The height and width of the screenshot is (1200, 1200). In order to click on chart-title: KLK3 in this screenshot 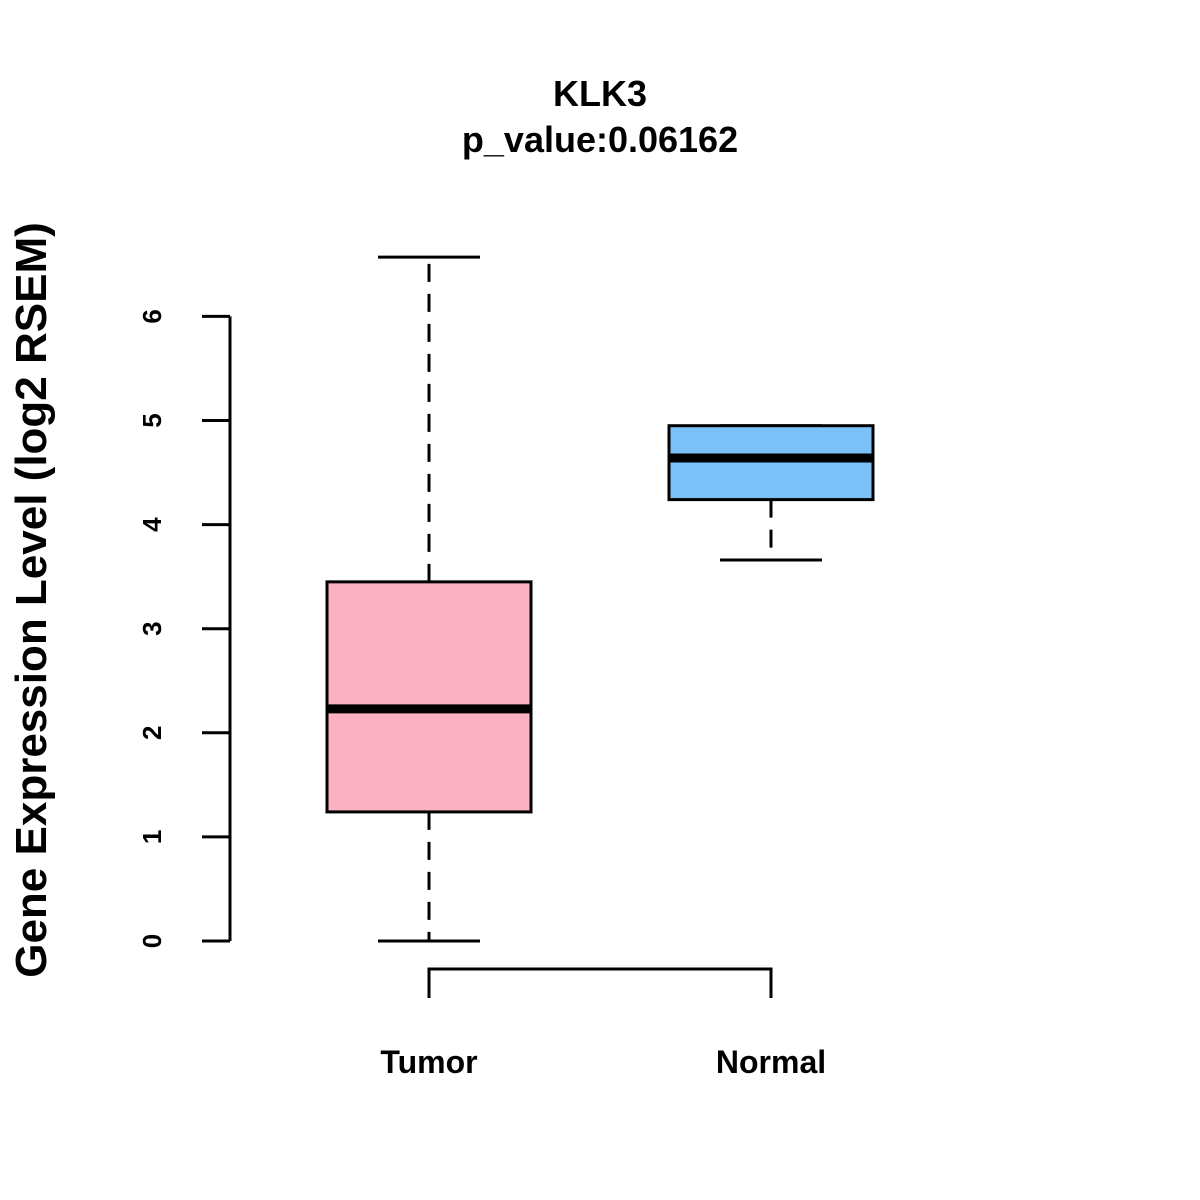, I will do `click(600, 93)`.